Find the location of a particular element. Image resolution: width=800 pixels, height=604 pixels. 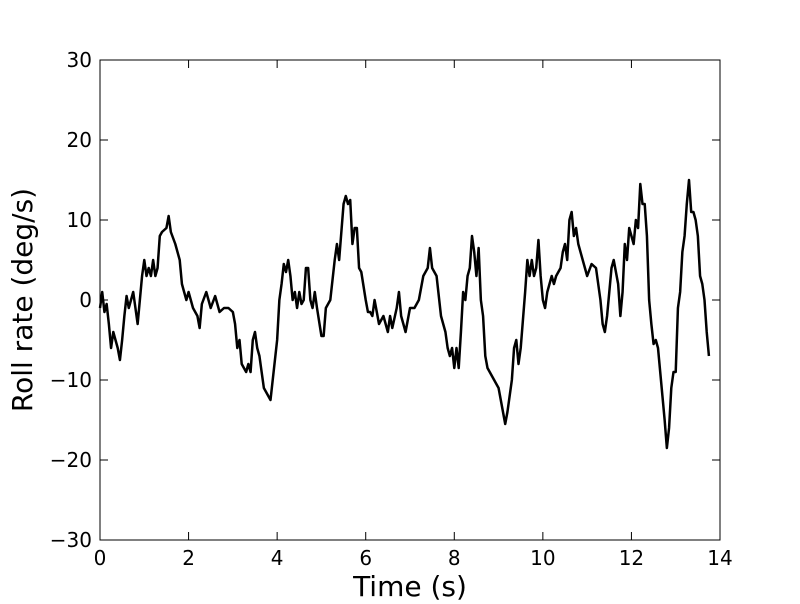

x-axis-title: Time (s) is located at coordinates (409, 585).